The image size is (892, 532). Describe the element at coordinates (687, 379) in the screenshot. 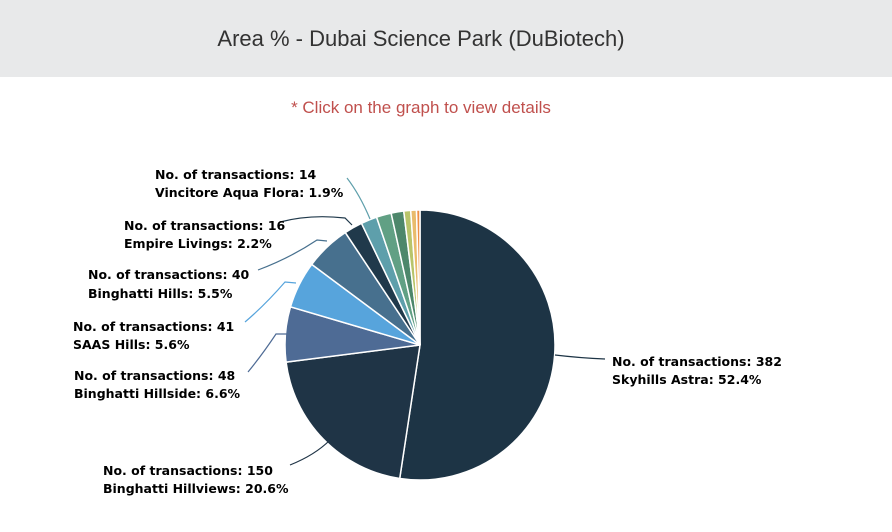

I see `label-skyhills-astra-pct: Skyhills Astra: 52.4%` at that location.